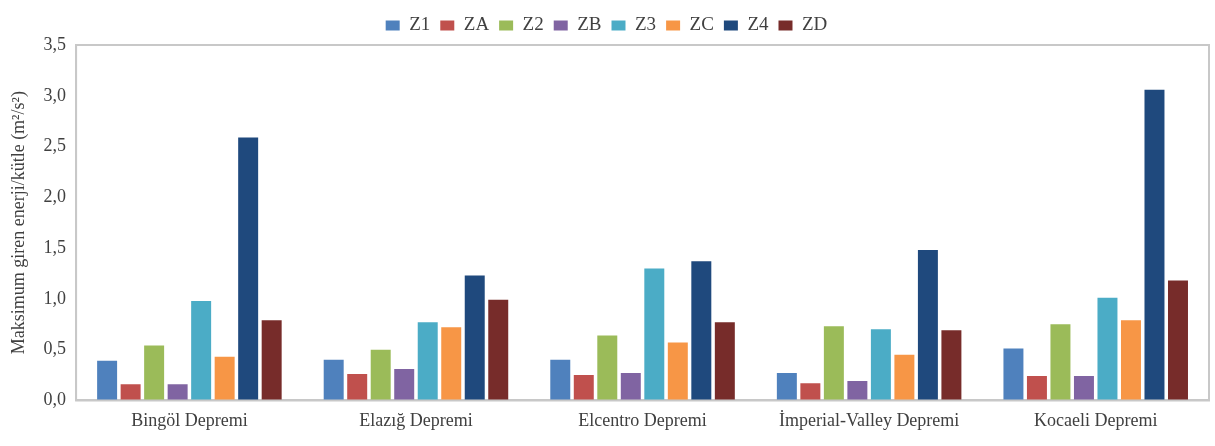  I want to click on x-tick-label: Kocaeli Depremi, so click(1095, 419).